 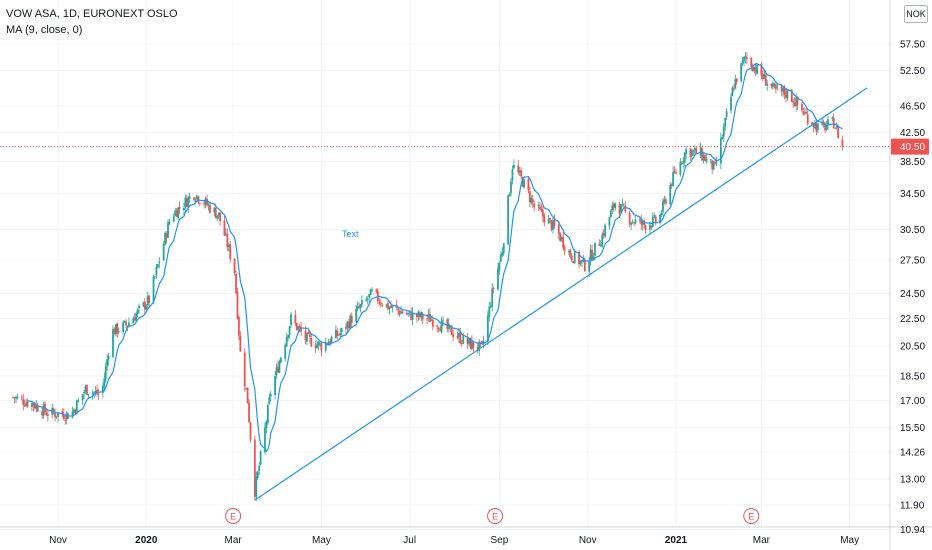 What do you see at coordinates (910, 146) in the screenshot?
I see `last-price-badge-bg` at bounding box center [910, 146].